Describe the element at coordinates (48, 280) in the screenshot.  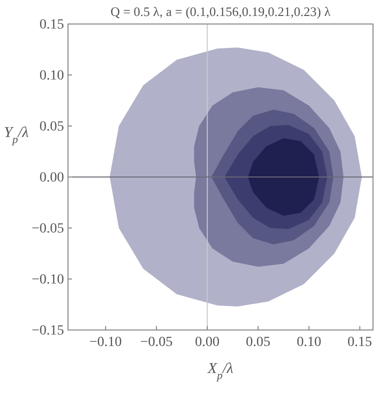
I see `y-tick-label: −0.10` at that location.